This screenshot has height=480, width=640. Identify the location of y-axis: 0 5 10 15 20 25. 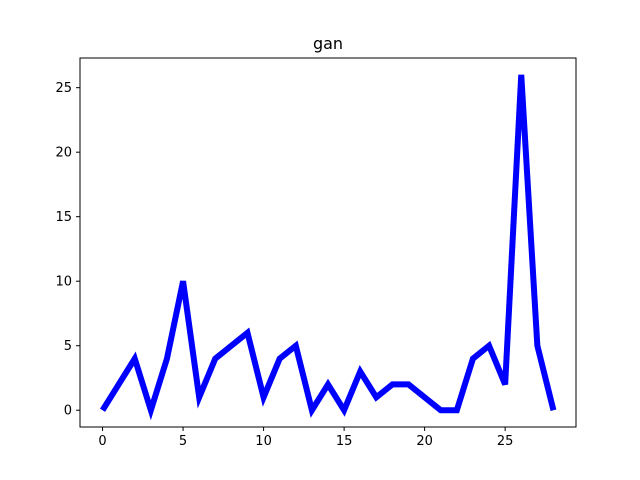
(67, 250).